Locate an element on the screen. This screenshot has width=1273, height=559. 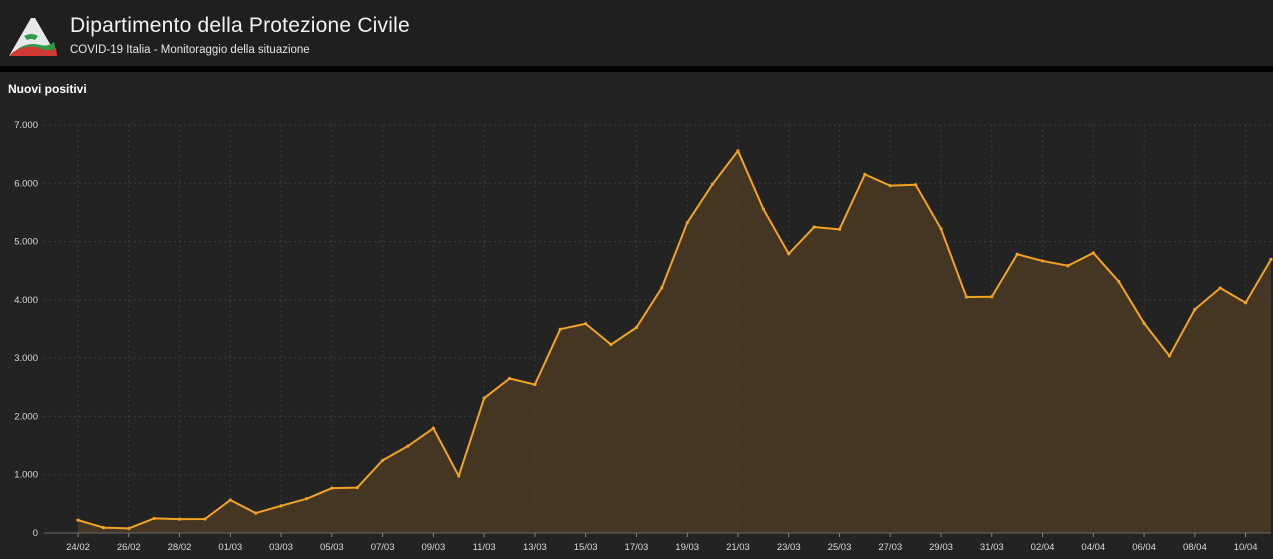
x-tick-label: 27/03 is located at coordinates (890, 547).